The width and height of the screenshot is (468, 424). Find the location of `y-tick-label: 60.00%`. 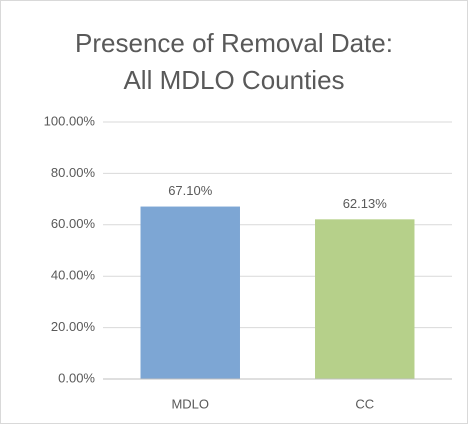

y-tick-label: 60.00% is located at coordinates (73, 223).